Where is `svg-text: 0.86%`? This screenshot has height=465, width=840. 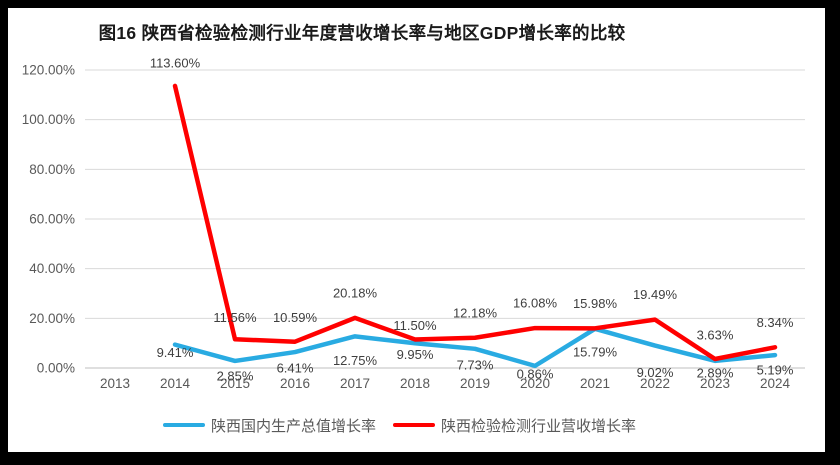
svg-text: 0.86% is located at coordinates (535, 373).